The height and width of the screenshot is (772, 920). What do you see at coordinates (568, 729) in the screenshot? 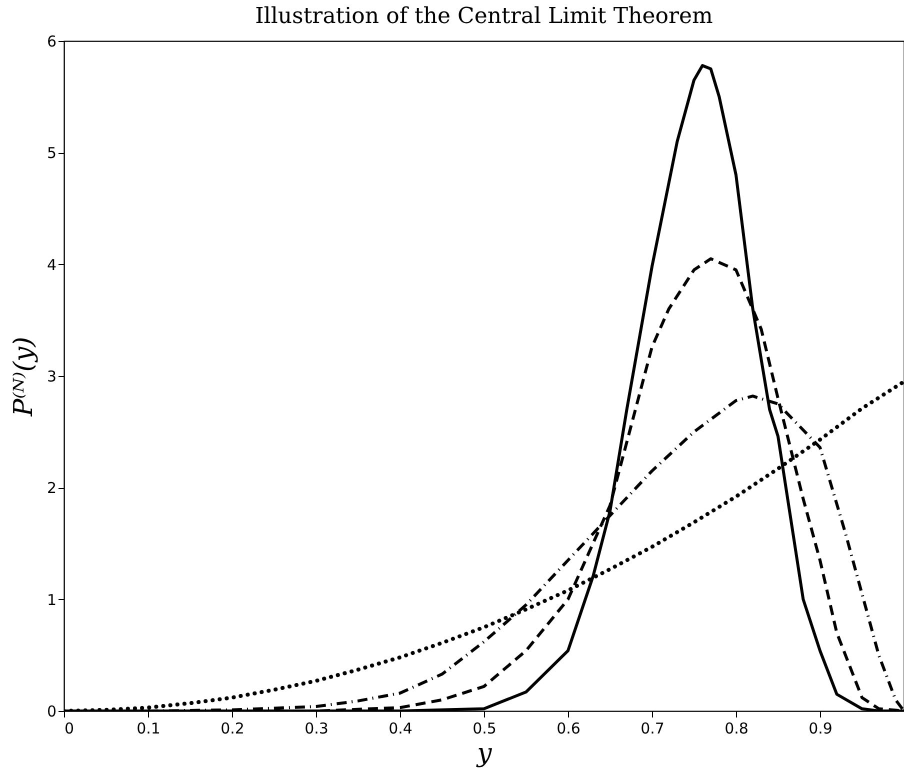
I see `x-tick-label: 0.6` at bounding box center [568, 729].